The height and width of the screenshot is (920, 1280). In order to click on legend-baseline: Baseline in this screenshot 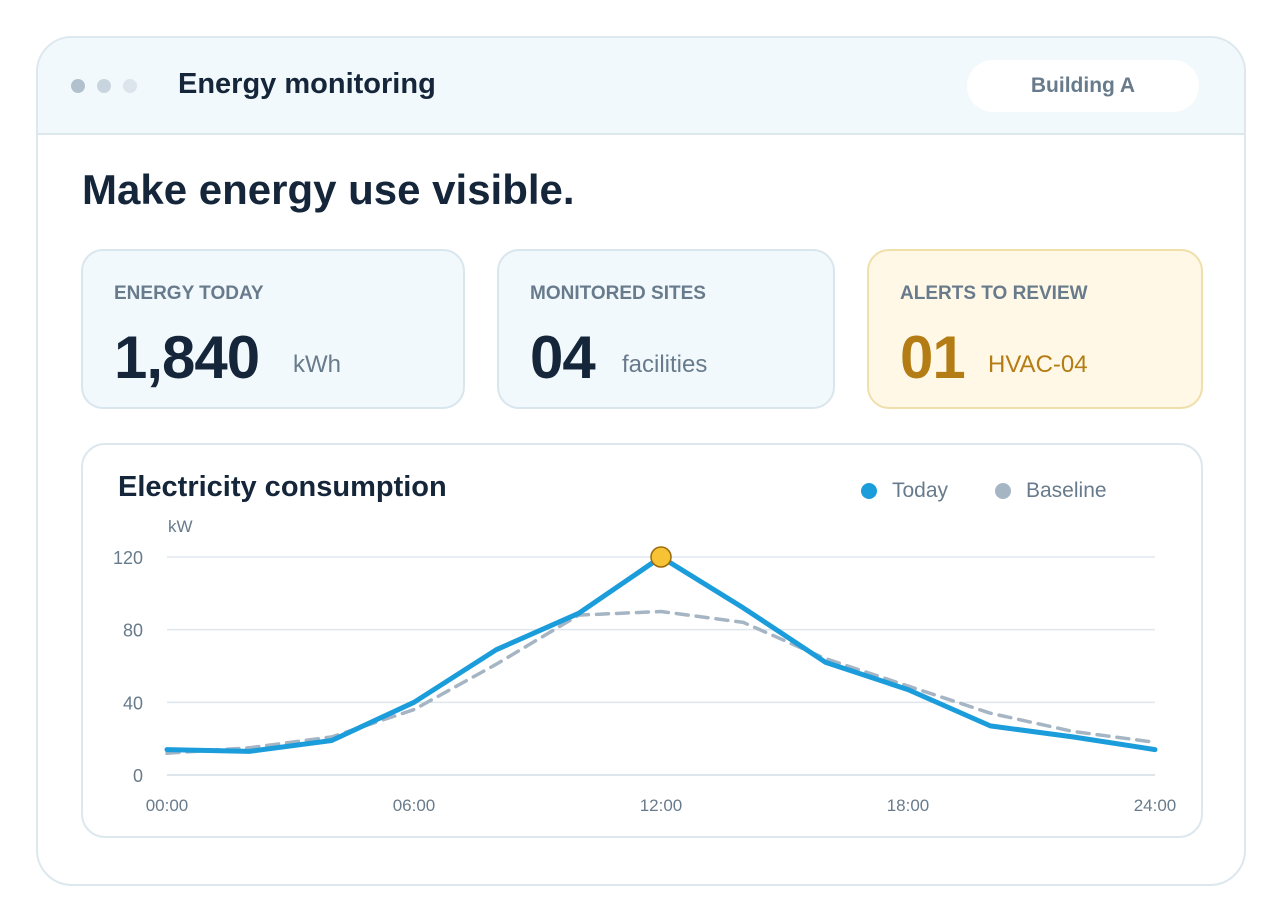, I will do `click(1051, 491)`.